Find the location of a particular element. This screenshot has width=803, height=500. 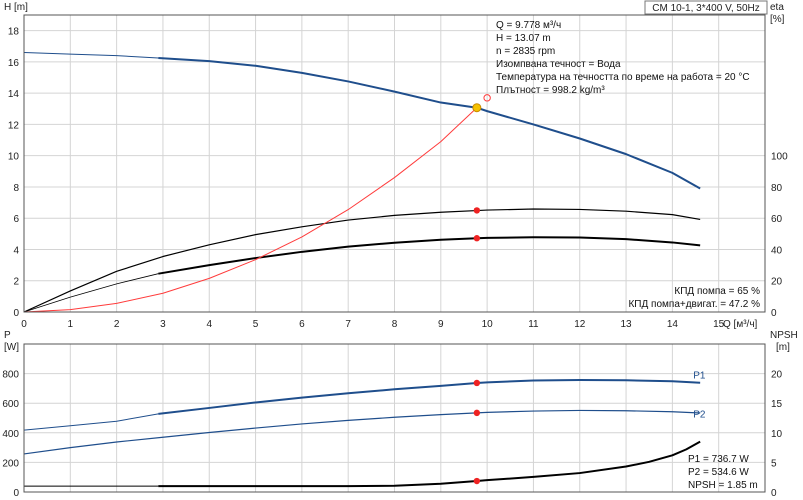

x-tick-label: 15 is located at coordinates (719, 324).